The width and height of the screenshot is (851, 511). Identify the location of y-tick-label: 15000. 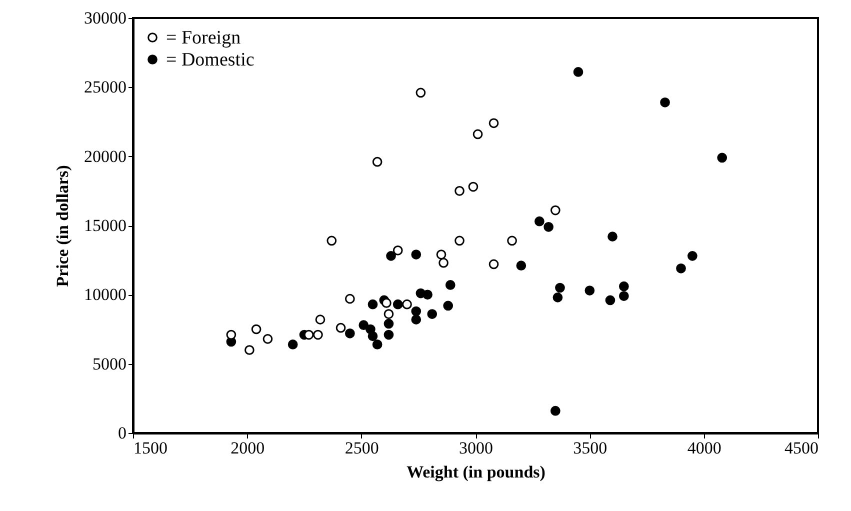
(105, 225).